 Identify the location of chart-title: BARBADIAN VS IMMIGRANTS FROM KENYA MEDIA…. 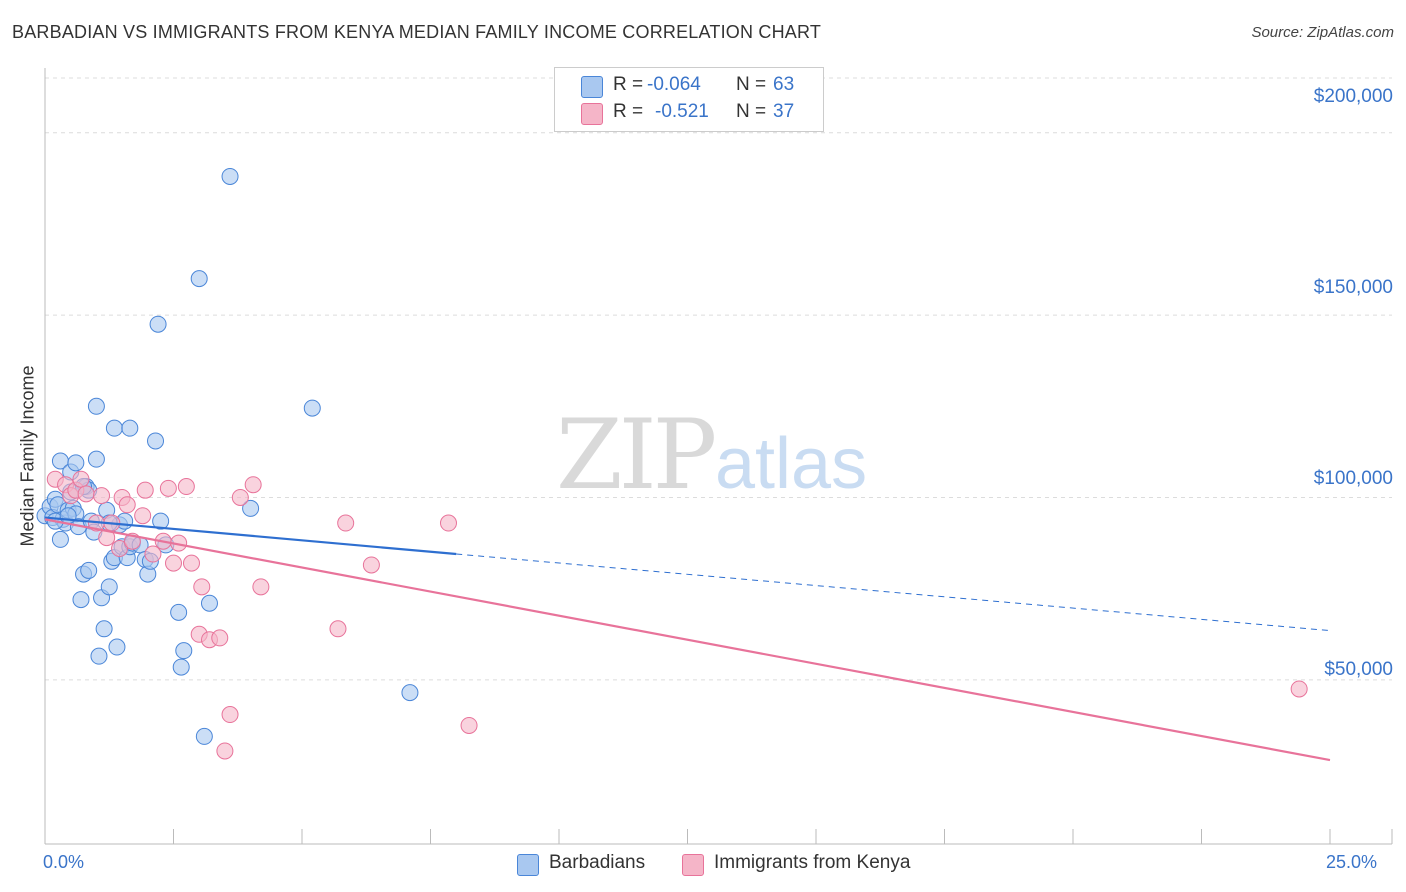
(417, 32).